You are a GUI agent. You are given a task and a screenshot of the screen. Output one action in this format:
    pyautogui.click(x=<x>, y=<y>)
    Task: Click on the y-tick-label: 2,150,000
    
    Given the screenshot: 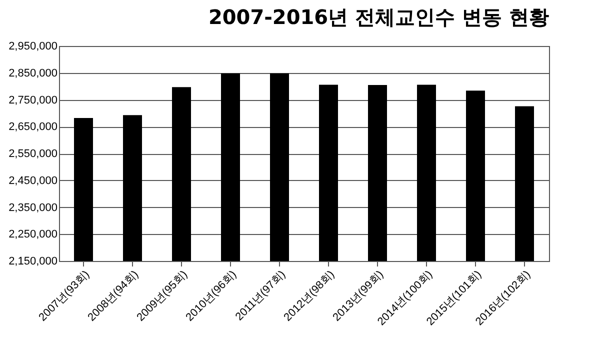 What is the action you would take?
    pyautogui.click(x=33, y=262)
    